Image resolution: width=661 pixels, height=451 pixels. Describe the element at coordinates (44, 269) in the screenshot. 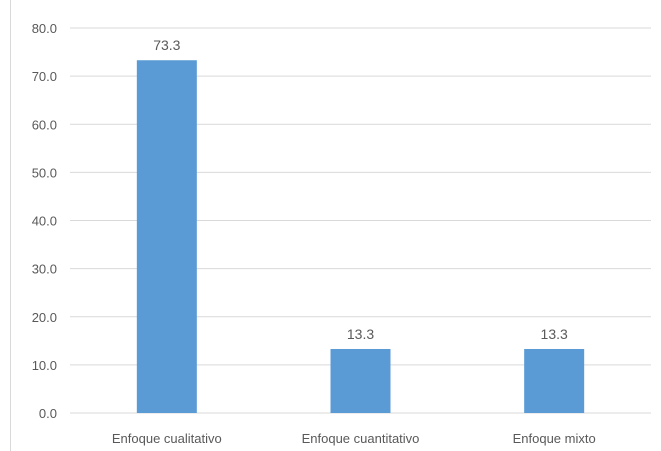

I see `y-tick-label: 30.0` at that location.